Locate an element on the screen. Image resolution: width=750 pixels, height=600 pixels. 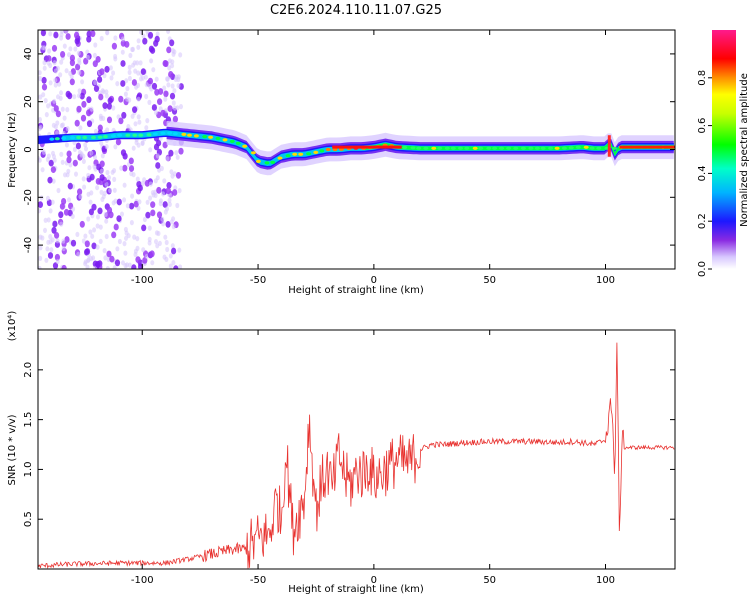
snr-xlabel: Height of straight line (km) is located at coordinates (356, 589).